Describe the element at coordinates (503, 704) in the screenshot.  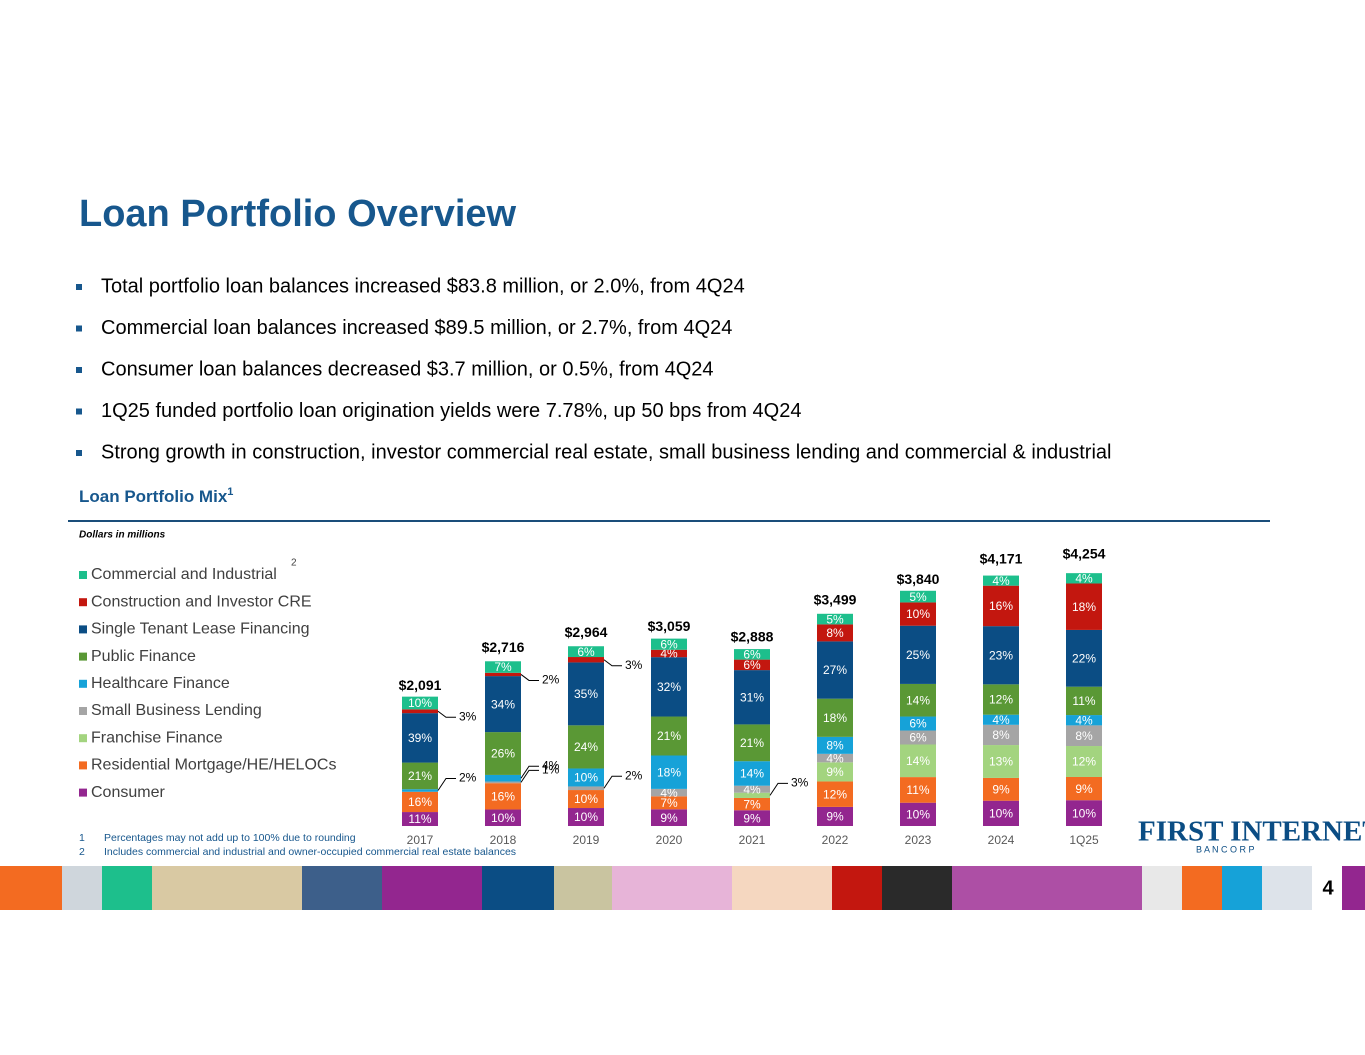
I see `segment-label: 34%` at that location.